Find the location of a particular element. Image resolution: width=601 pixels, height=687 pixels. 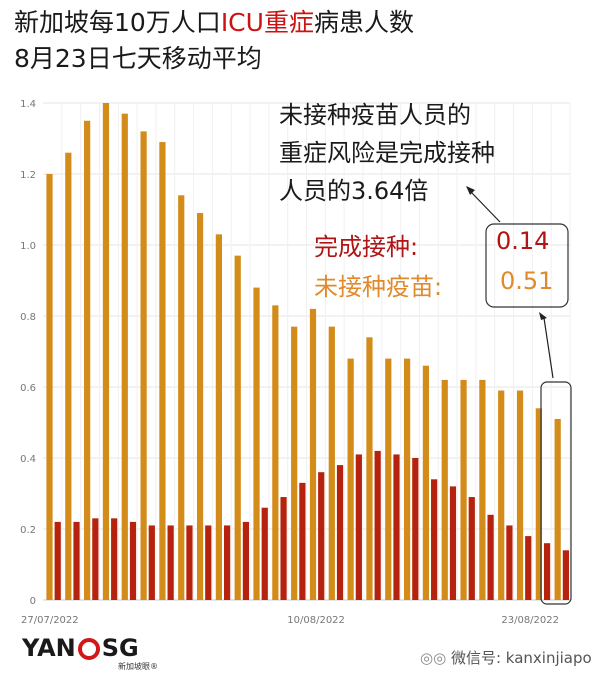

logo: YAN SG is located at coordinates (80, 648).